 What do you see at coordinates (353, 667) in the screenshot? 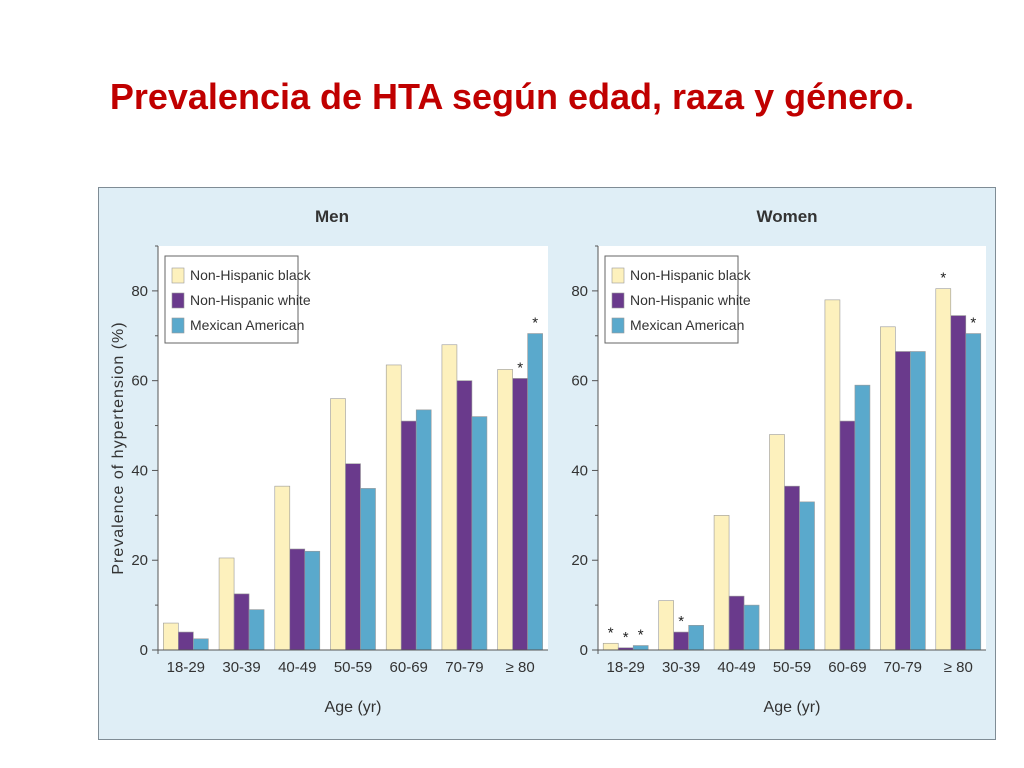
I see `men-x-tick-label: 50-59` at bounding box center [353, 667].